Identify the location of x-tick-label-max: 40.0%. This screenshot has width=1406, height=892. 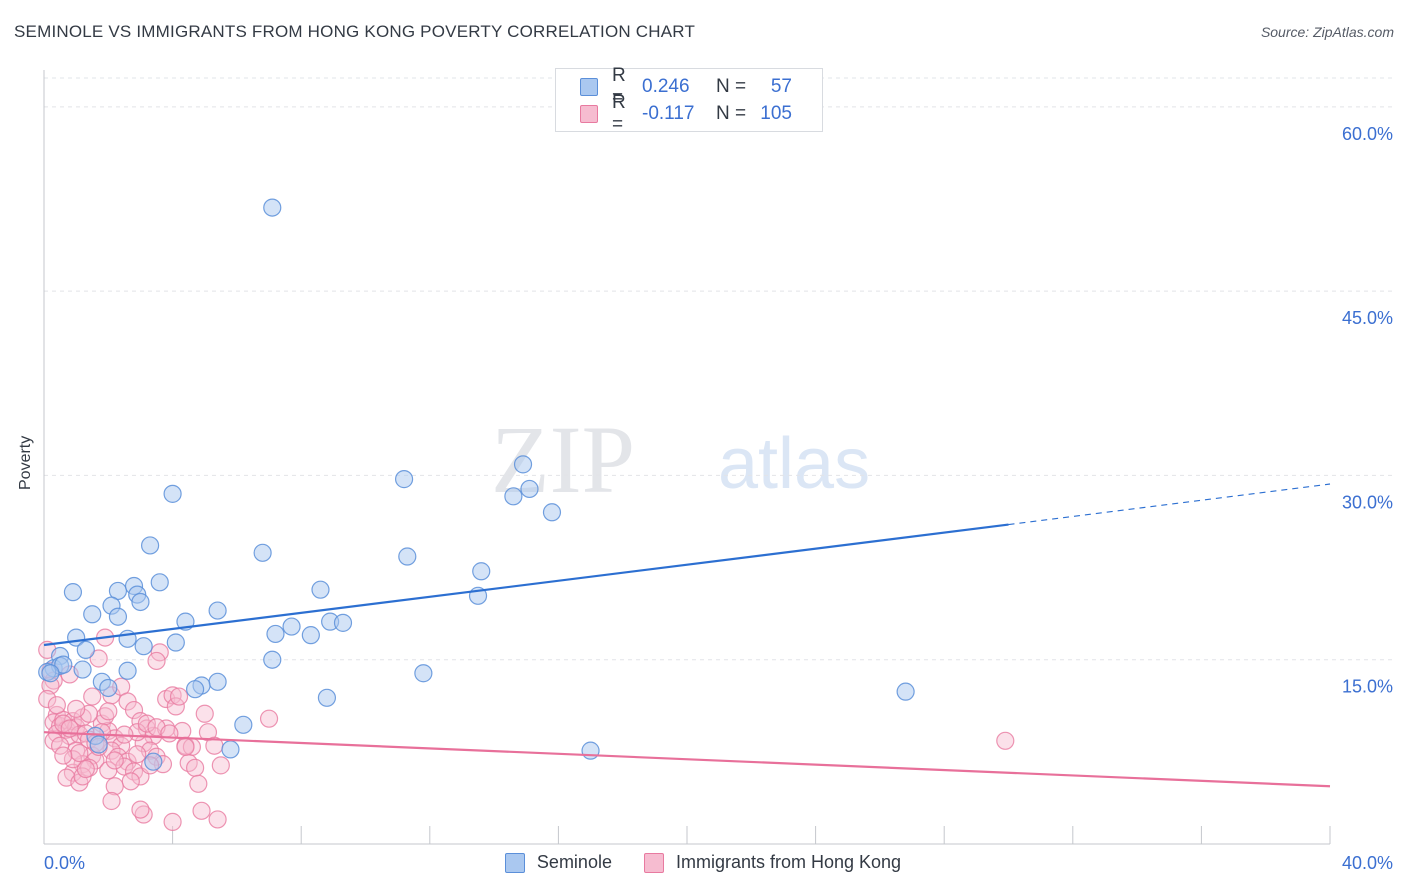
(1367, 863).